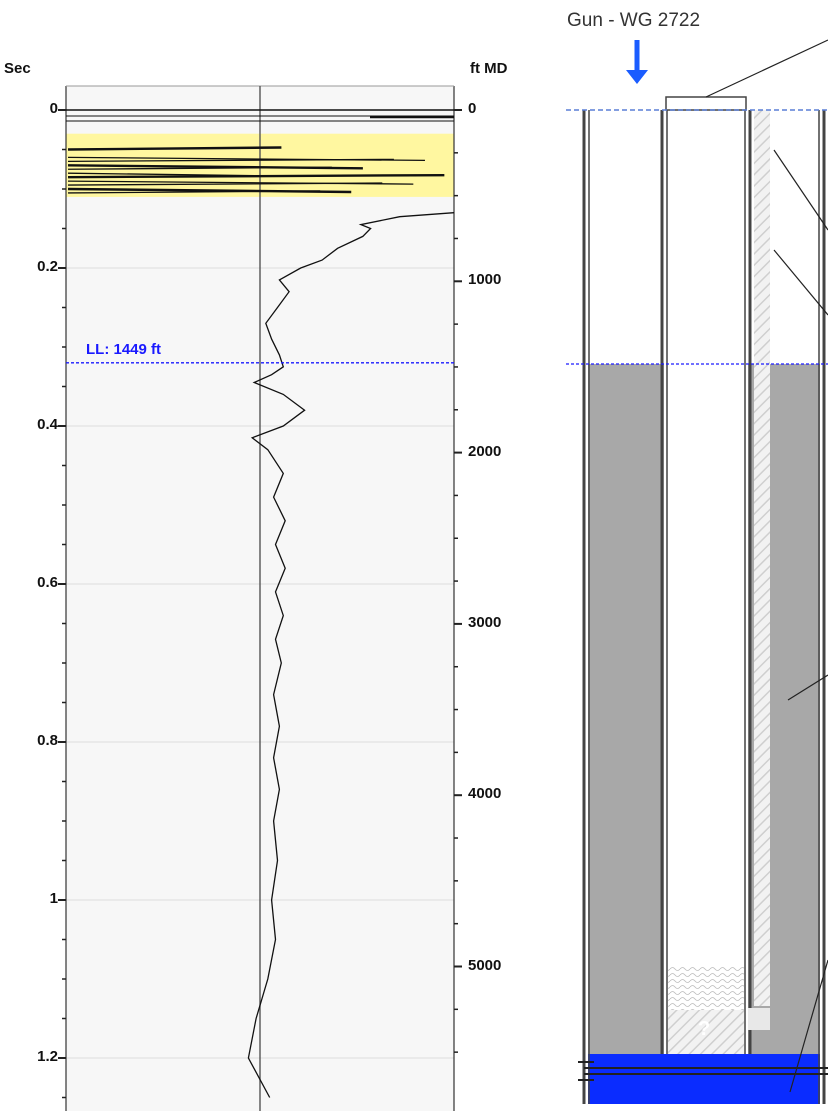  What do you see at coordinates (458, 581) in the screenshot?
I see `right-axis-ticks` at bounding box center [458, 581].